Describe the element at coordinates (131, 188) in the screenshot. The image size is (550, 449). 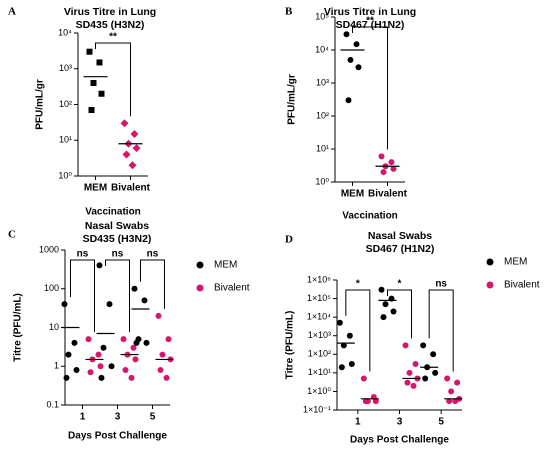
I see `x-tick-label: Bivalent` at that location.